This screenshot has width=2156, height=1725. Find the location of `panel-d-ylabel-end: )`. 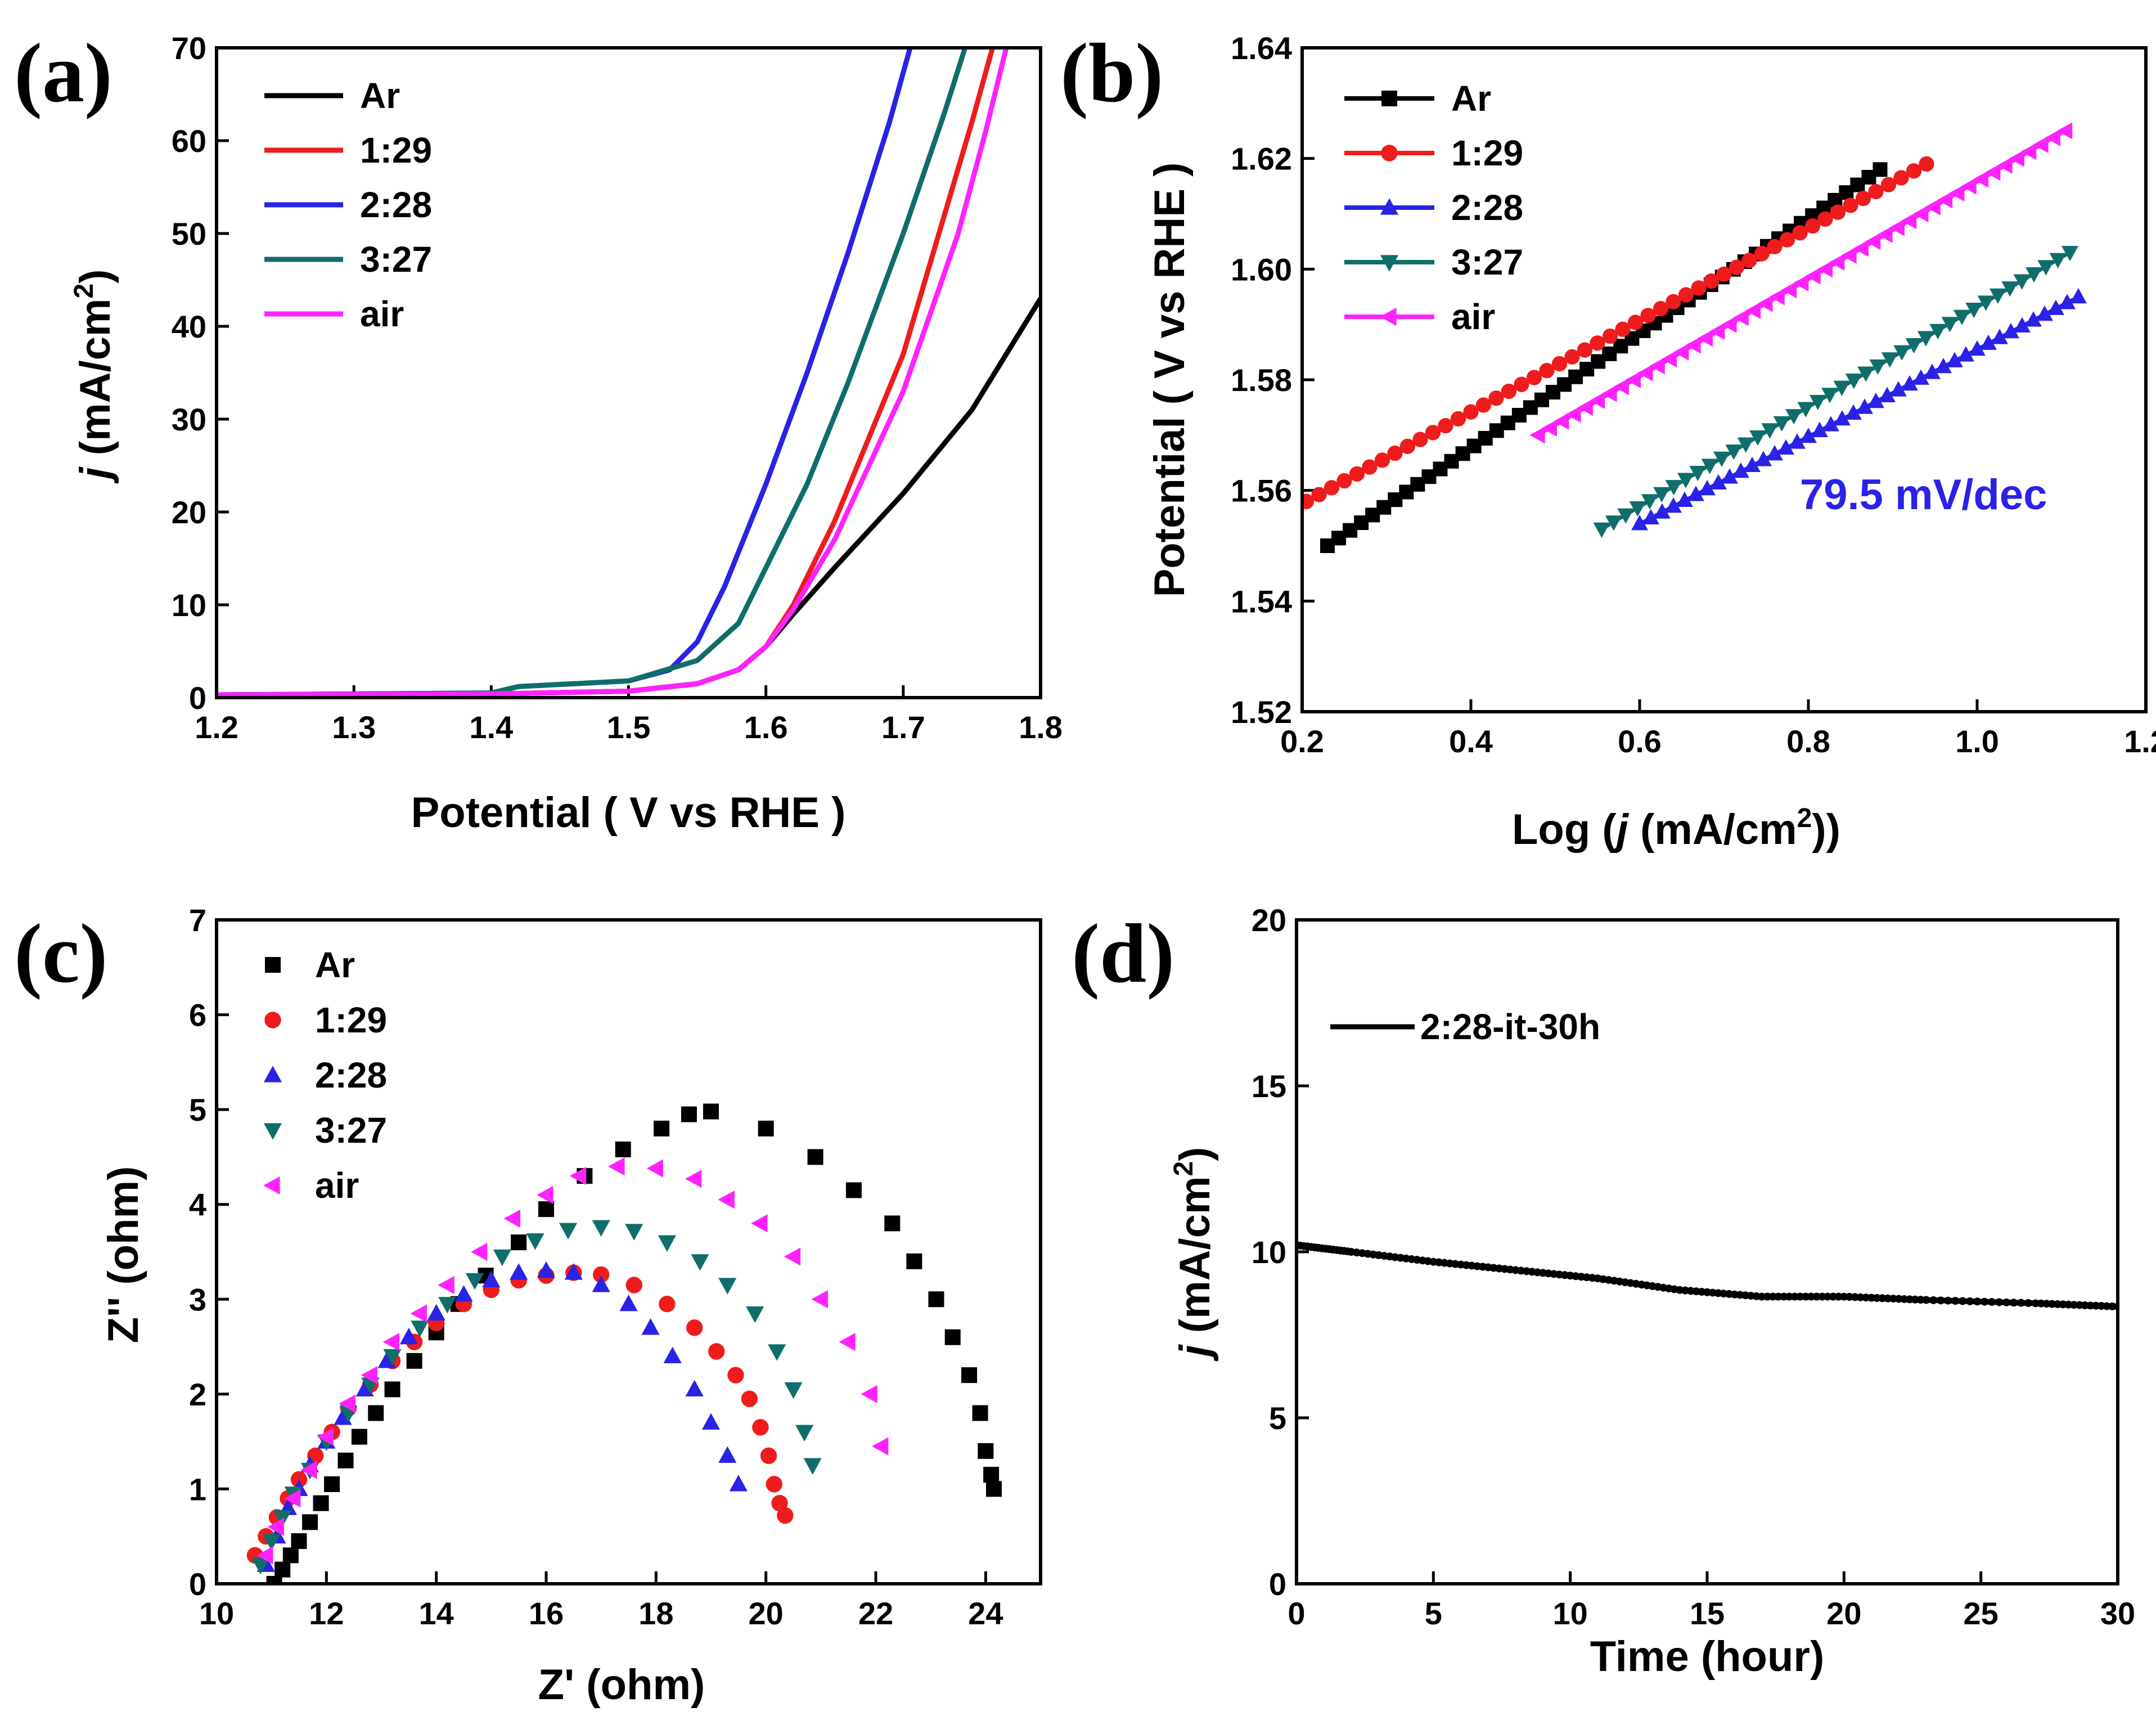

panel-d-ylabel-end: ) is located at coordinates (1195, 1154).